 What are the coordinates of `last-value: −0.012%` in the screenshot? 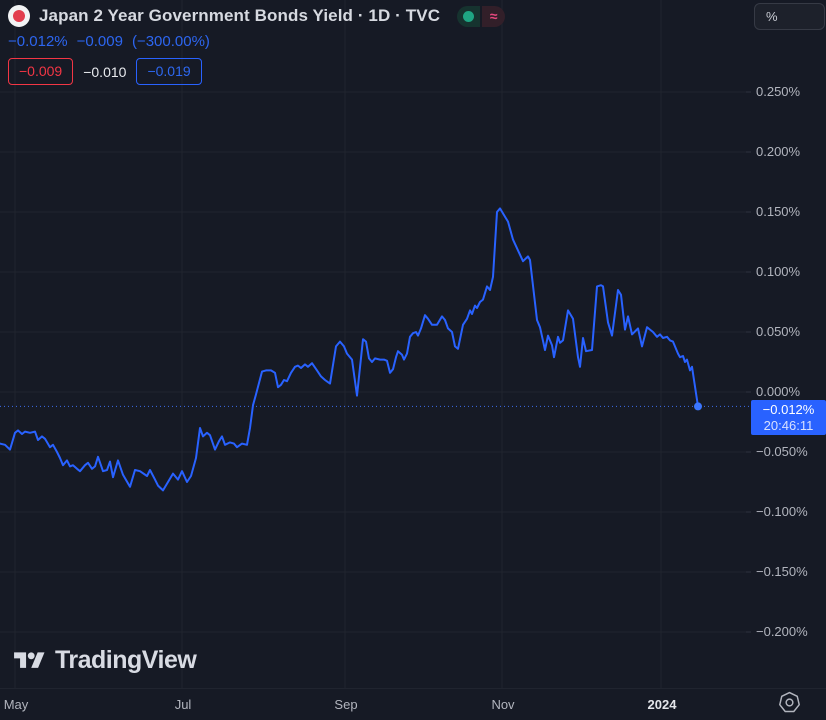 It's located at (38, 41).